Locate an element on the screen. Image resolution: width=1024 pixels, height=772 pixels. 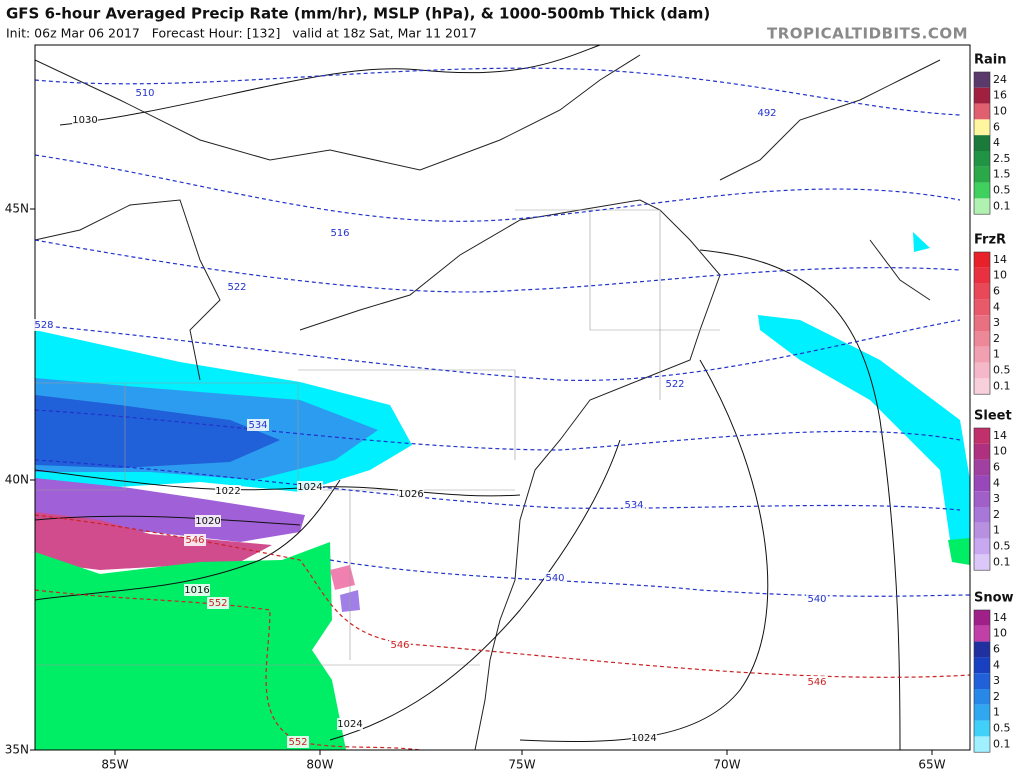
pressure-label: 1020 is located at coordinates (207, 521).